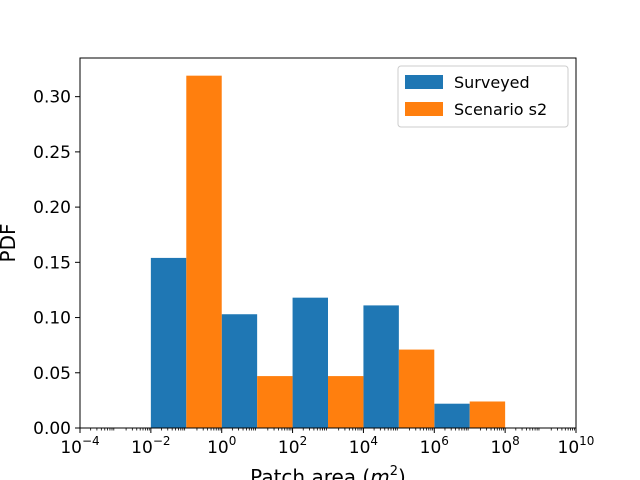 Image resolution: width=640 pixels, height=480 pixels. What do you see at coordinates (150, 446) in the screenshot?
I see `x-tick-label: 10⁻²` at bounding box center [150, 446].